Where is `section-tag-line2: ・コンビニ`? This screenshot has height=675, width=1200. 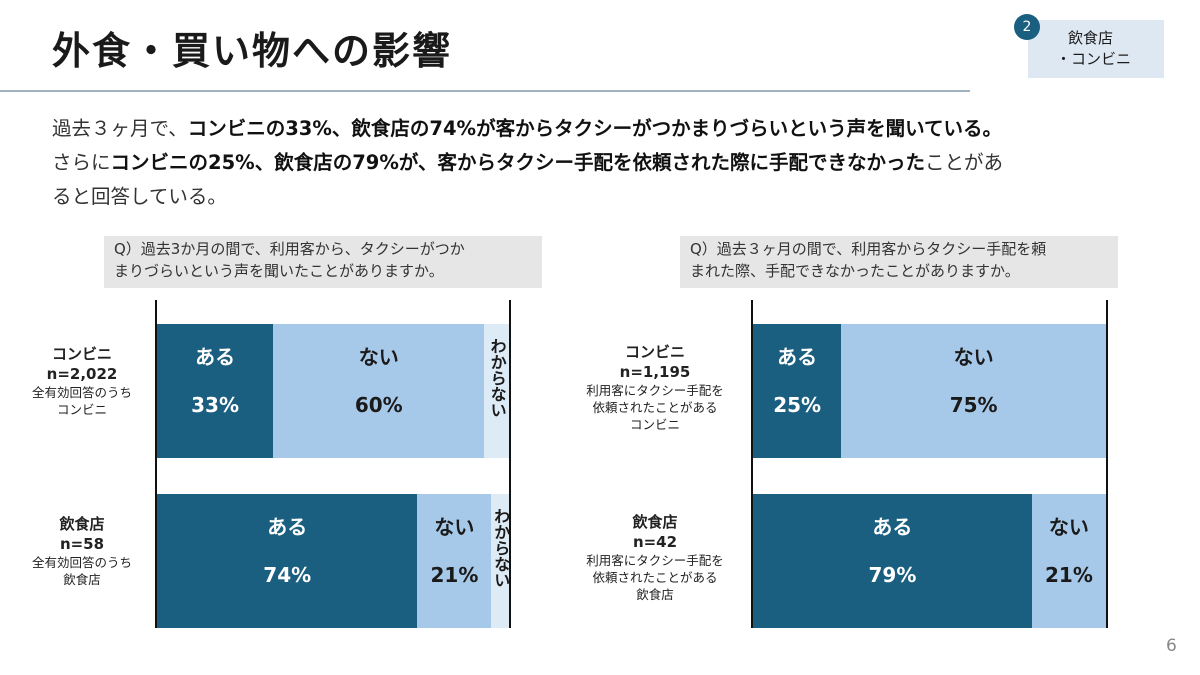
section-tag-line2: ・コンビニ is located at coordinates (1094, 59).